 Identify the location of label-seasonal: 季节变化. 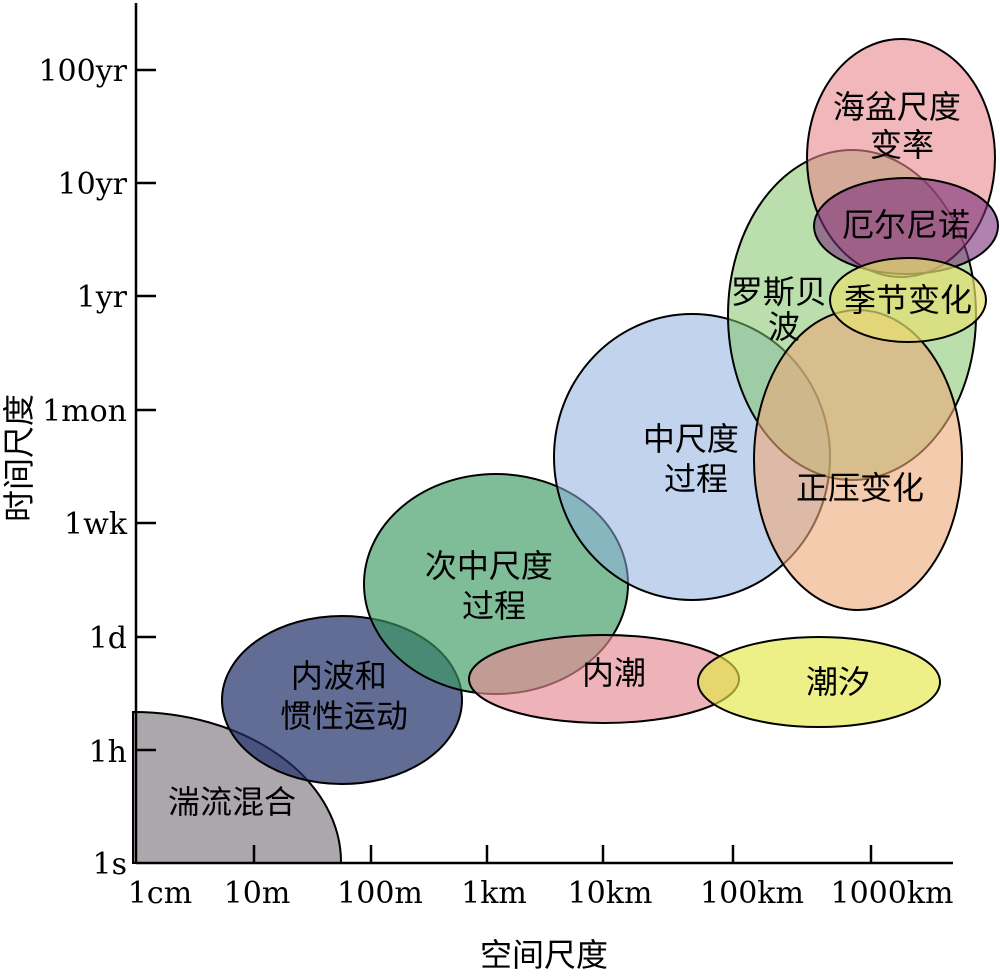
(908, 300).